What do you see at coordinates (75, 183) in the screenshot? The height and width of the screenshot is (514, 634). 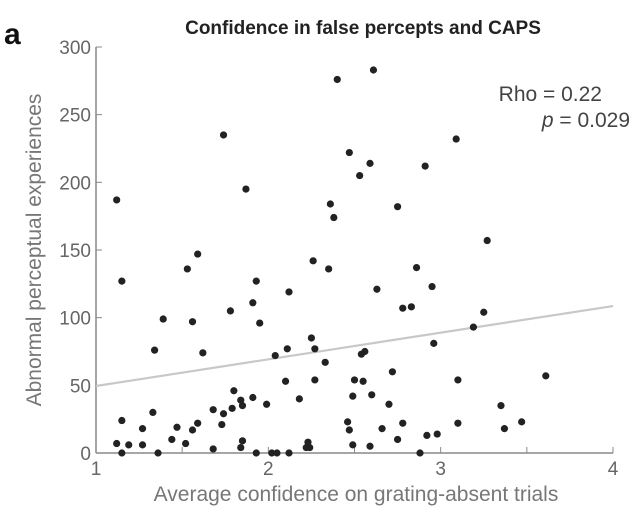 I see `y-tick-label: 200` at bounding box center [75, 183].